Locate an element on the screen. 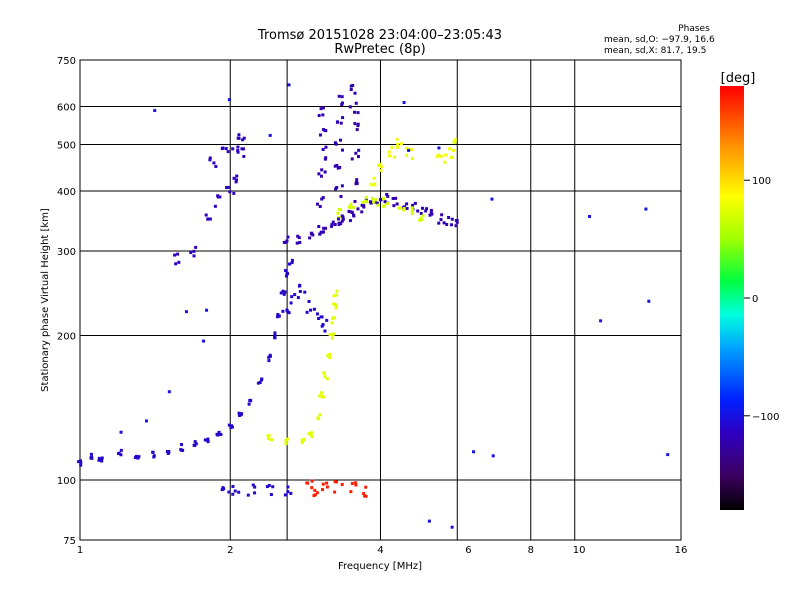 The width and height of the screenshot is (800, 600). y-tick-label: 100 is located at coordinates (66, 481).